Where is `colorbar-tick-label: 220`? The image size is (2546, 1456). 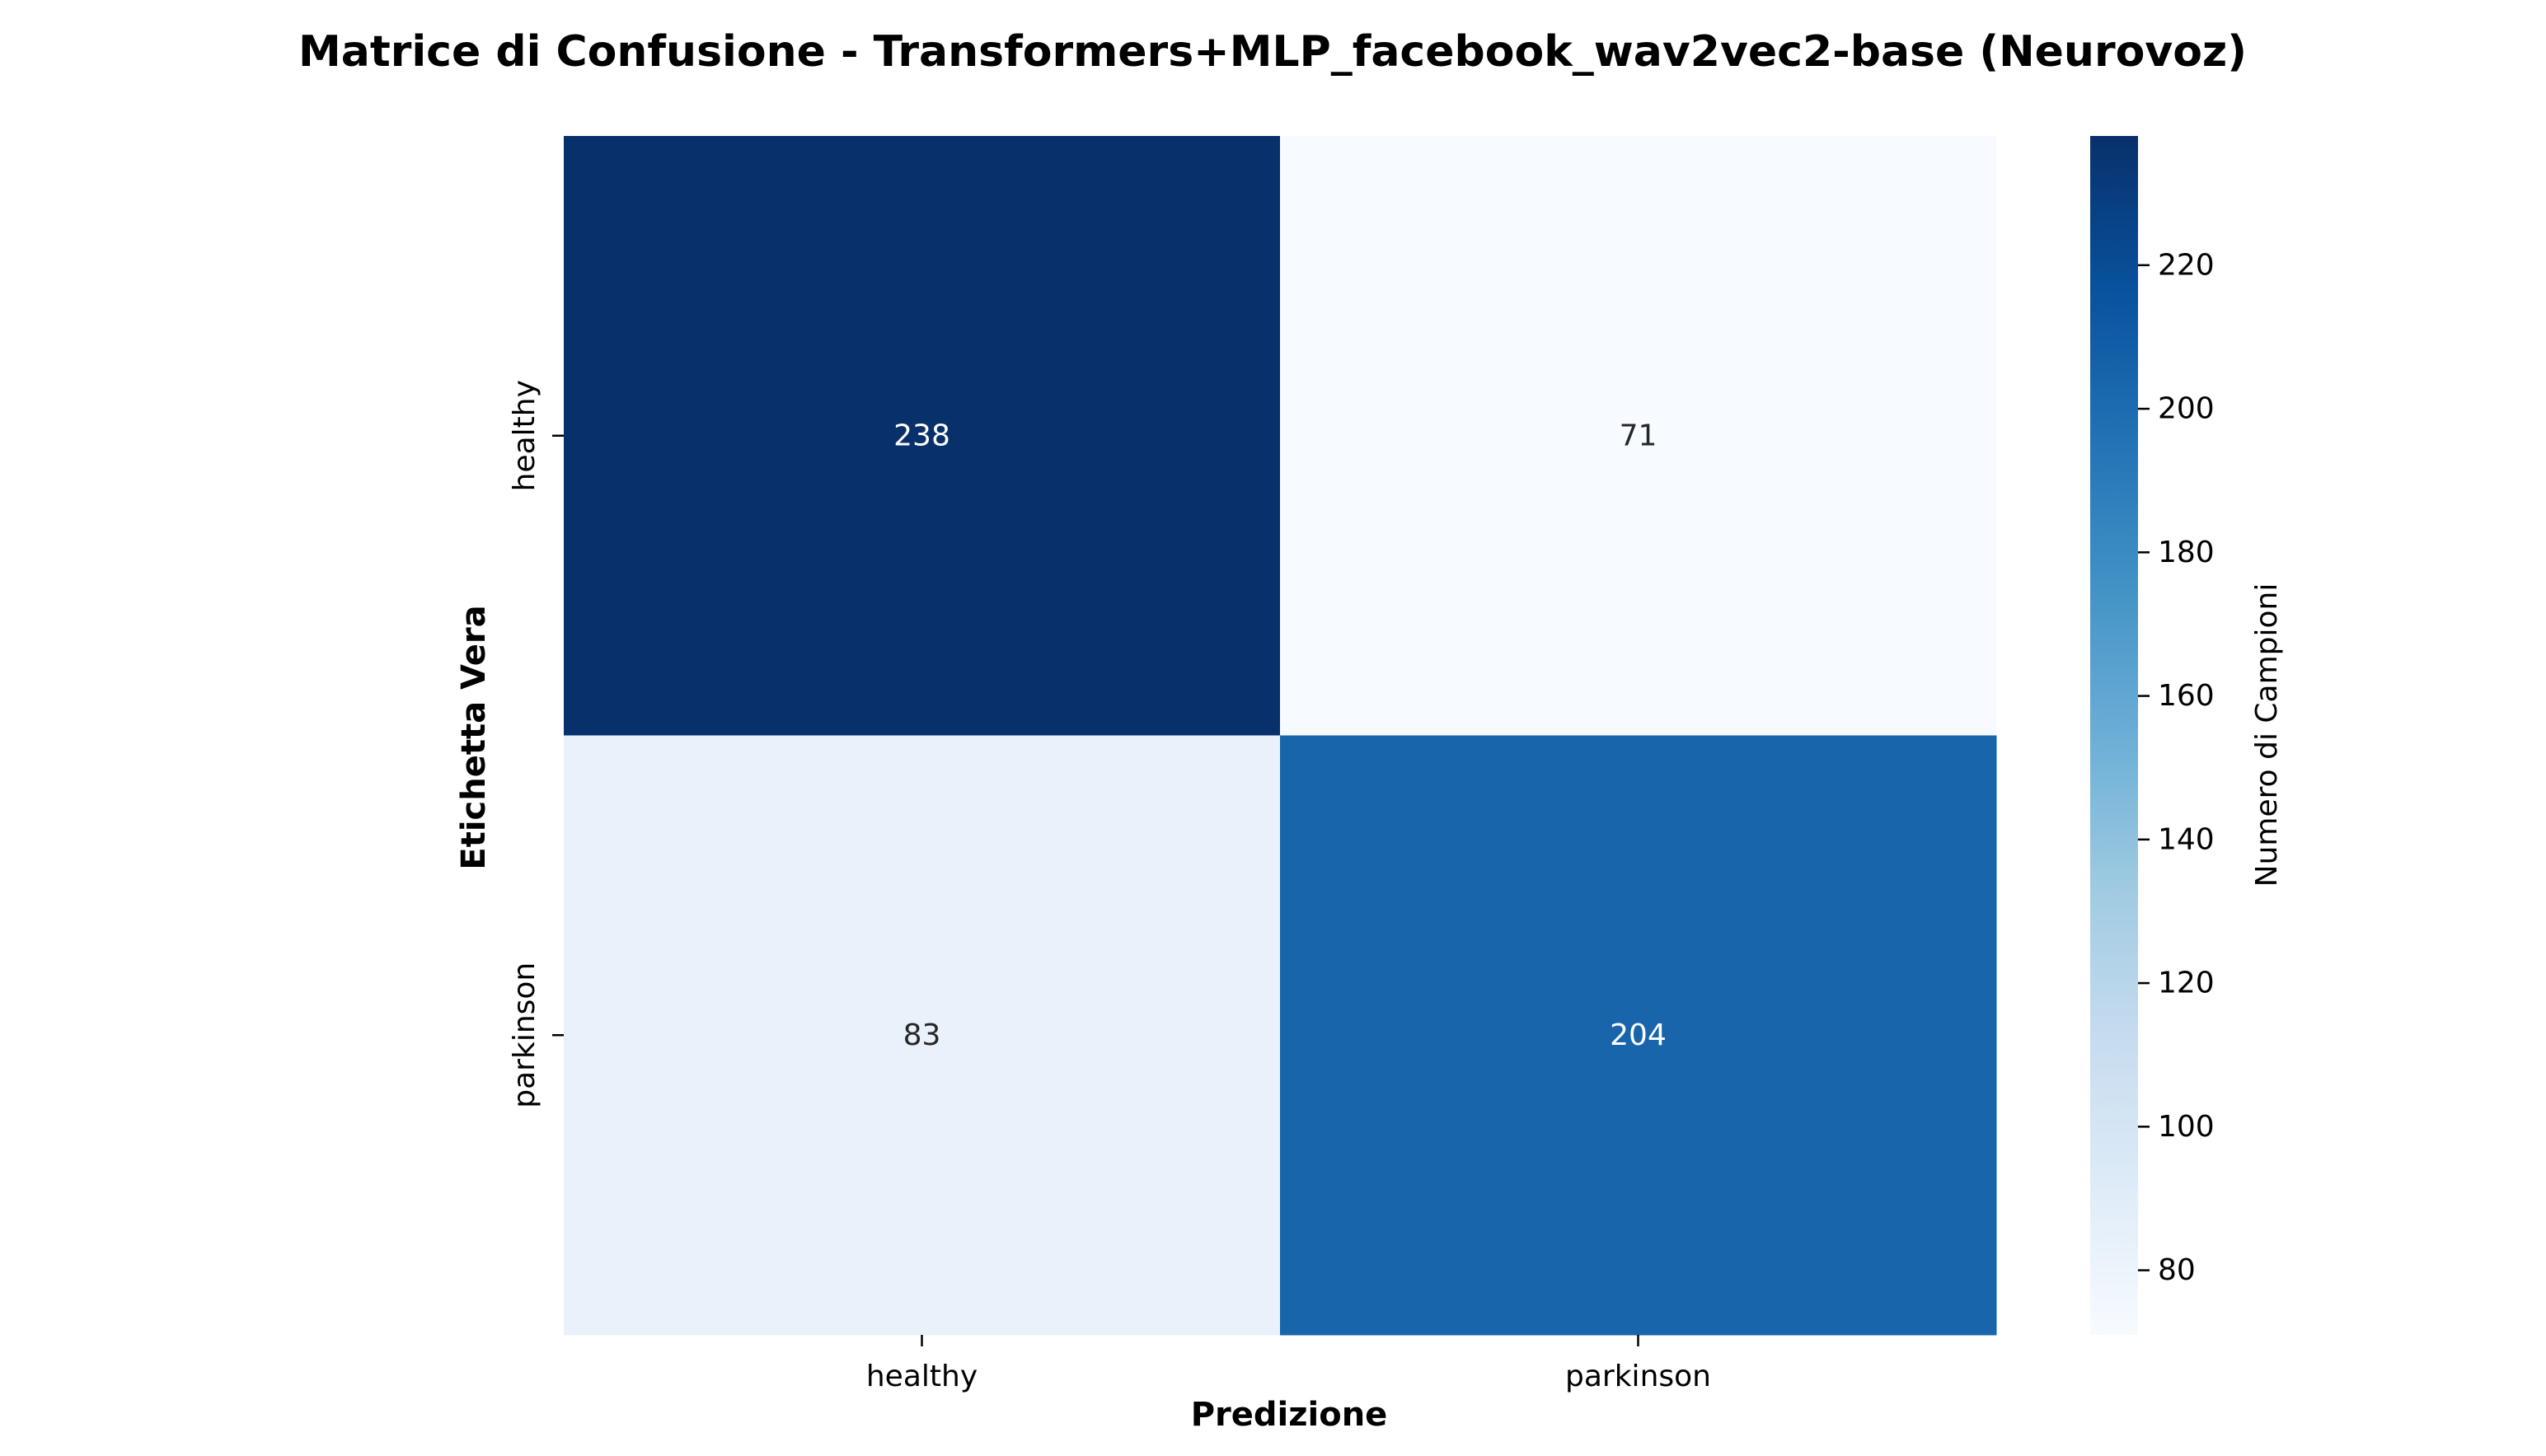
colorbar-tick-label: 220 is located at coordinates (2186, 265).